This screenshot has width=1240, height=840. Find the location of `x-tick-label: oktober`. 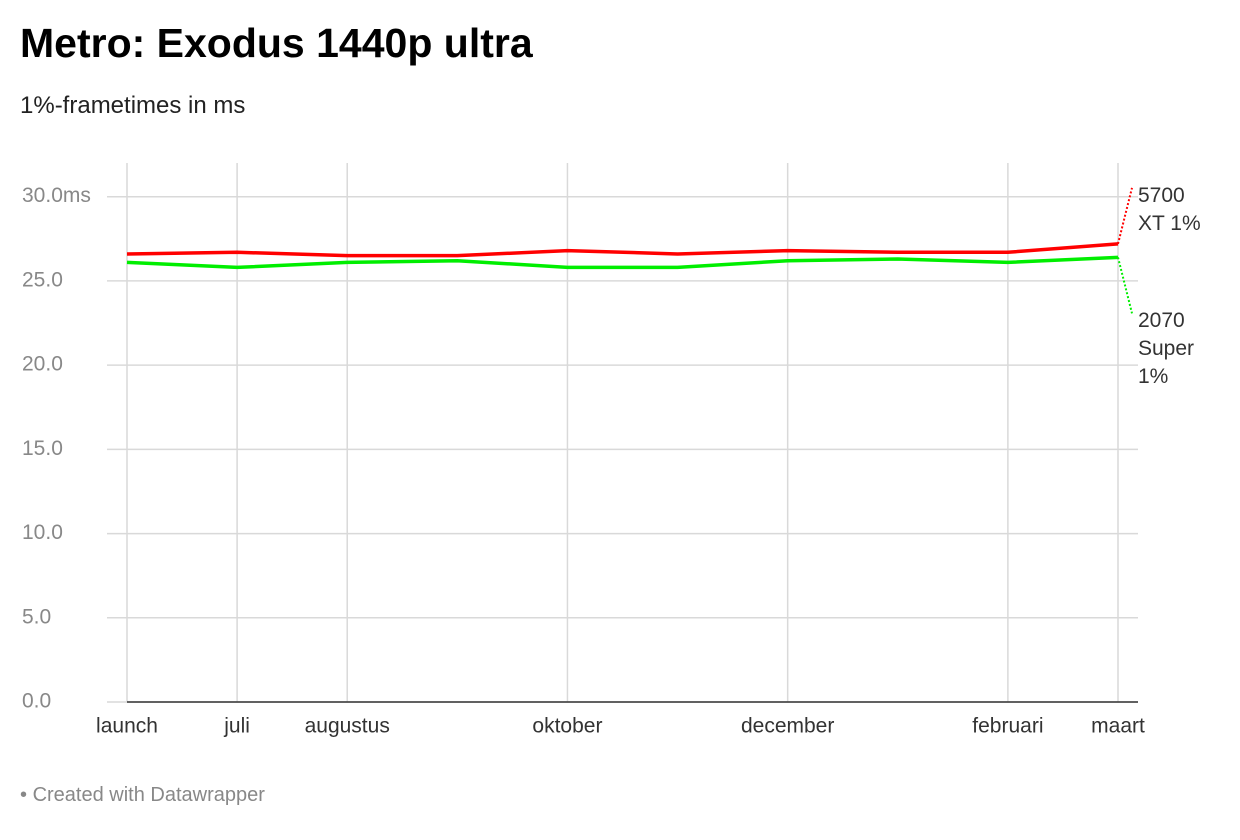

x-tick-label: oktober is located at coordinates (567, 726).